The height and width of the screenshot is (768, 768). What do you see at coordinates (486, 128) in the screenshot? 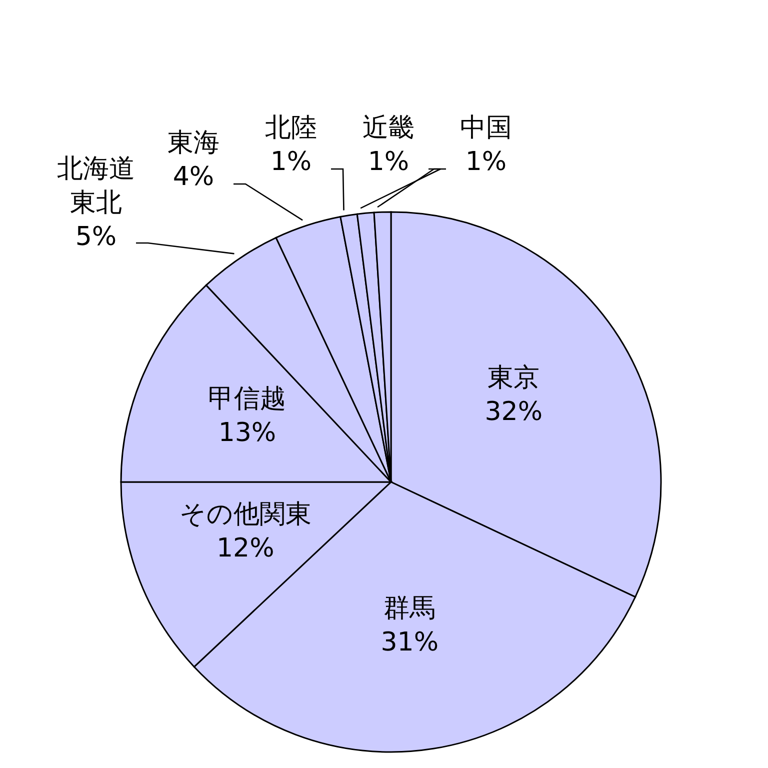
I see `slice-label: 中国` at bounding box center [486, 128].